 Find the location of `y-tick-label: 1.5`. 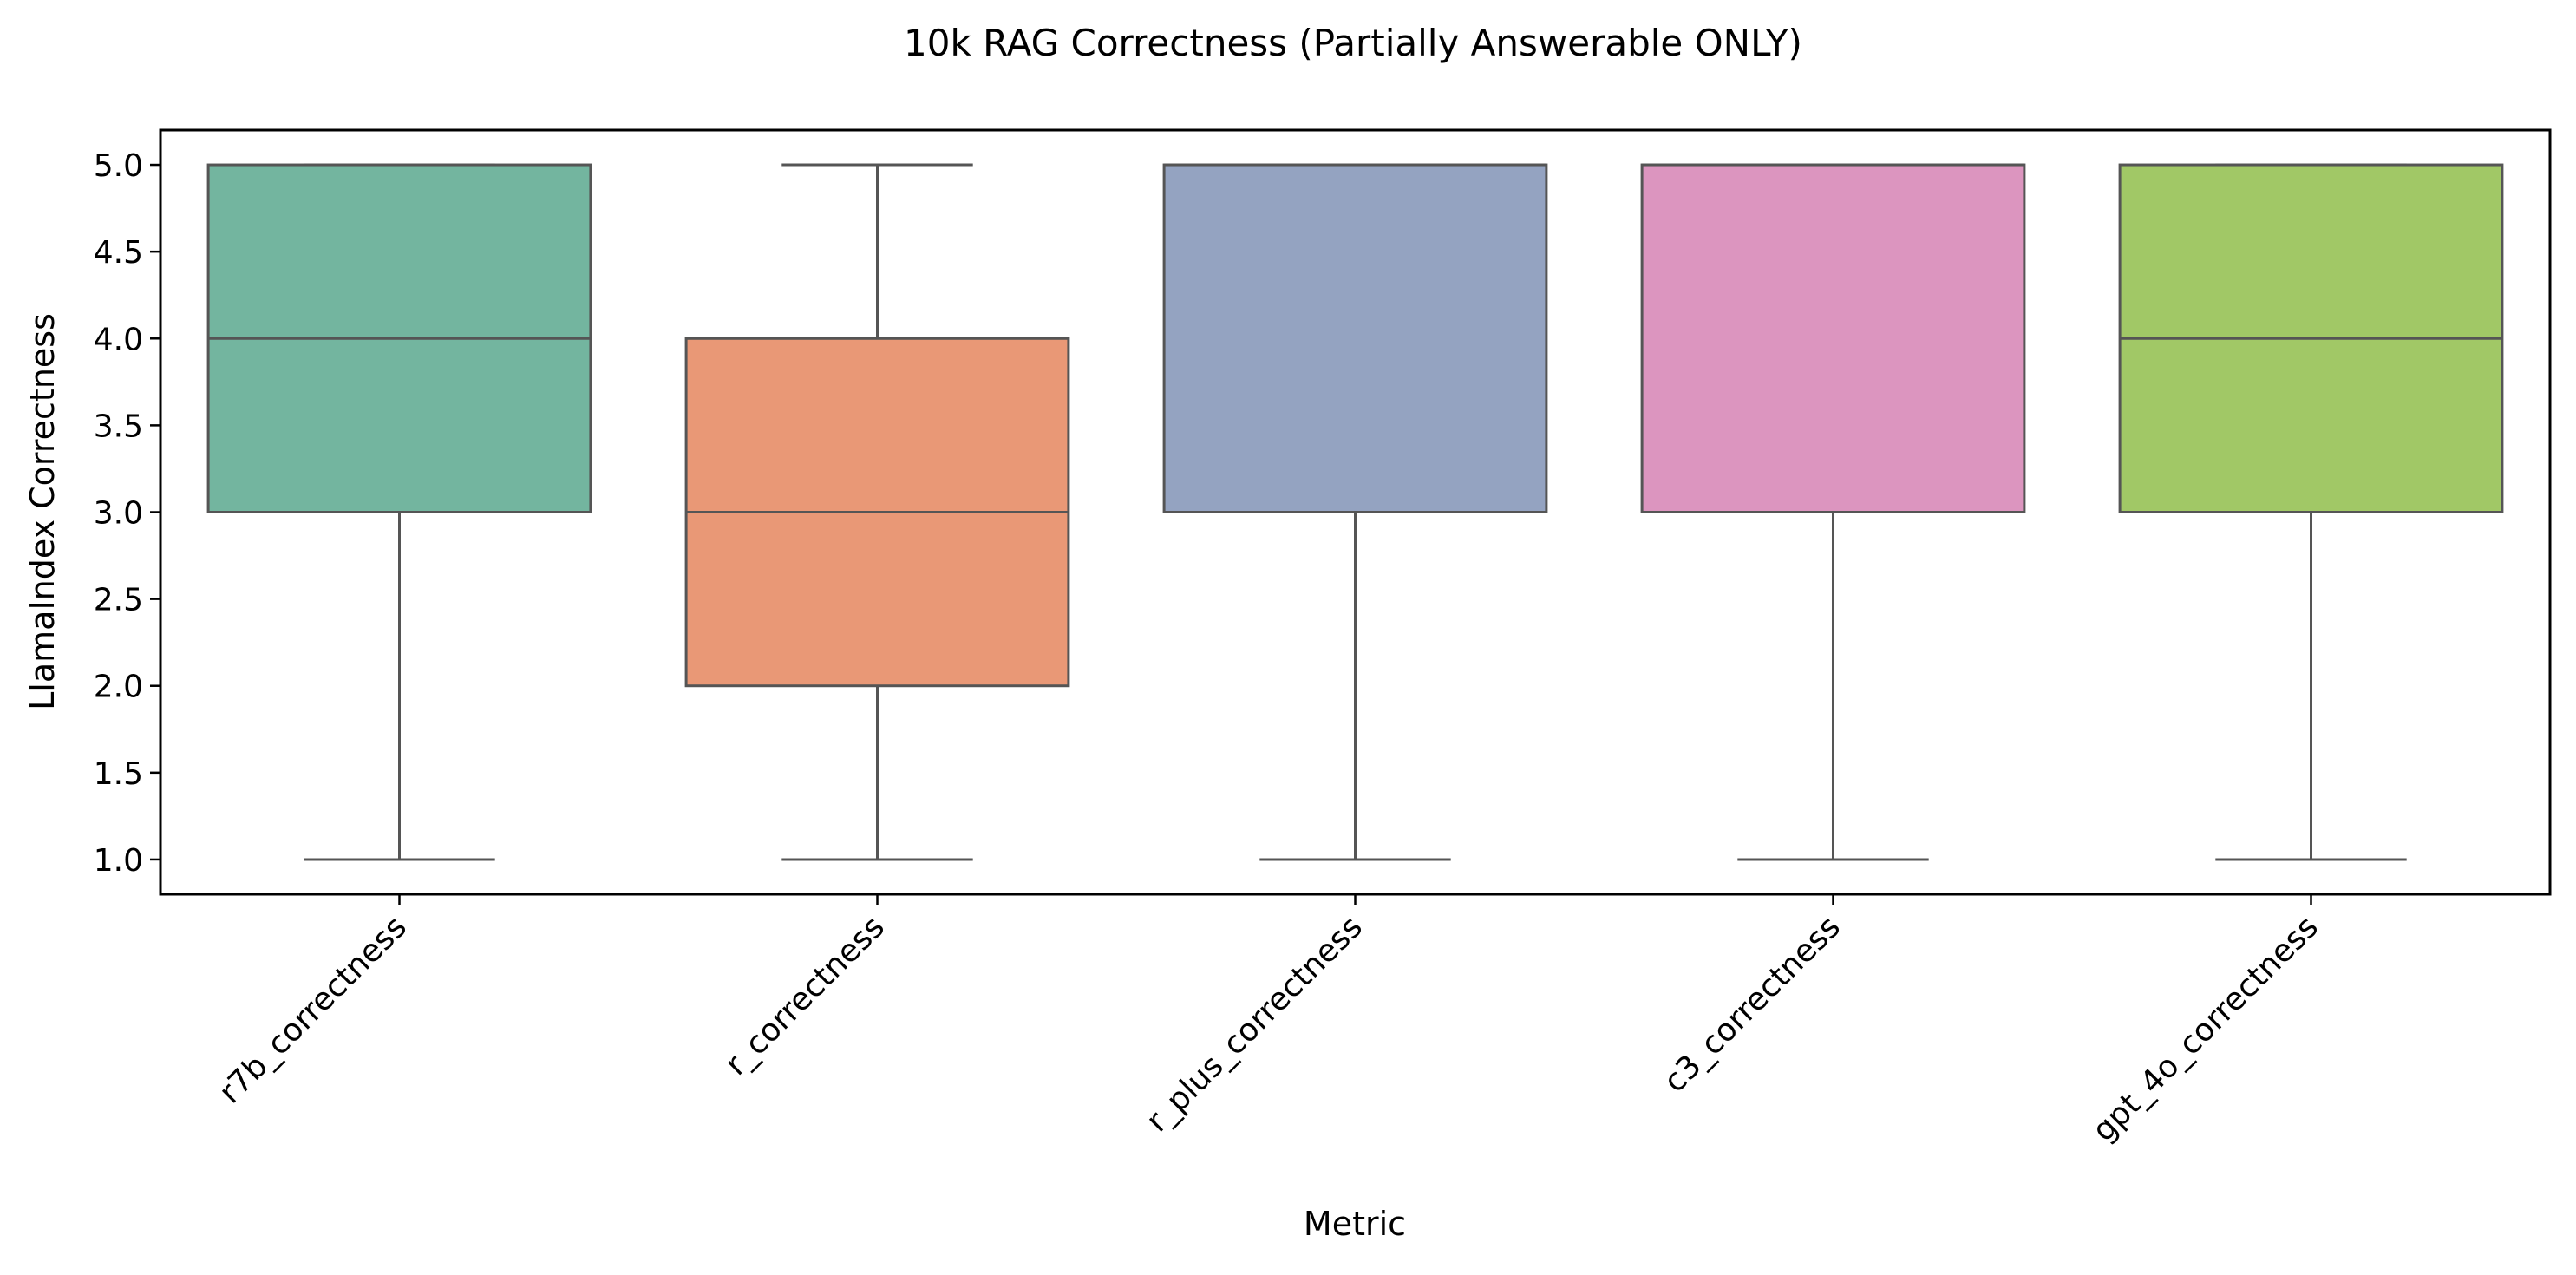

y-tick-label: 1.5 is located at coordinates (118, 774).